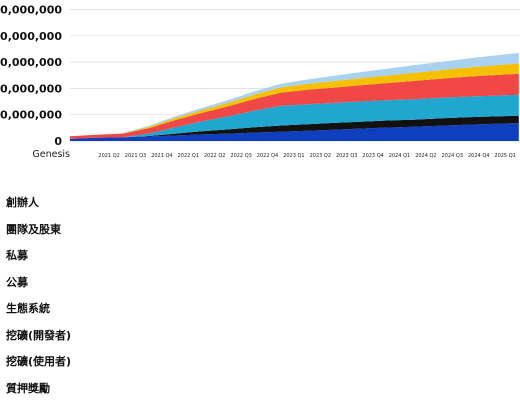 This screenshot has width=520, height=402. Describe the element at coordinates (293, 156) in the screenshot. I see `x-tick-label: 2023 Q1` at that location.